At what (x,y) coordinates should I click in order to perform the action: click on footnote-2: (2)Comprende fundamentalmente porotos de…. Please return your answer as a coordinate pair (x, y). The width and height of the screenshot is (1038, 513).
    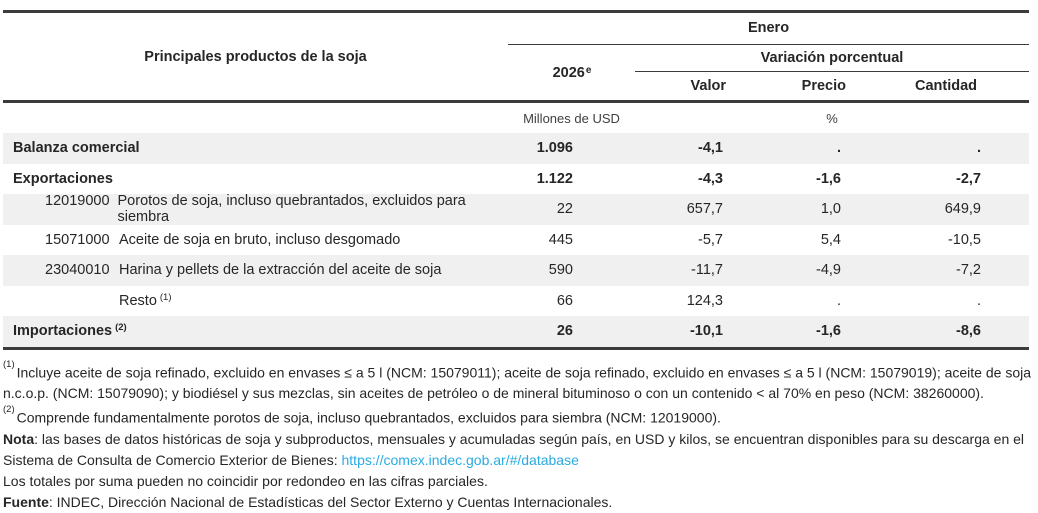
    Looking at the image, I should click on (519, 416).